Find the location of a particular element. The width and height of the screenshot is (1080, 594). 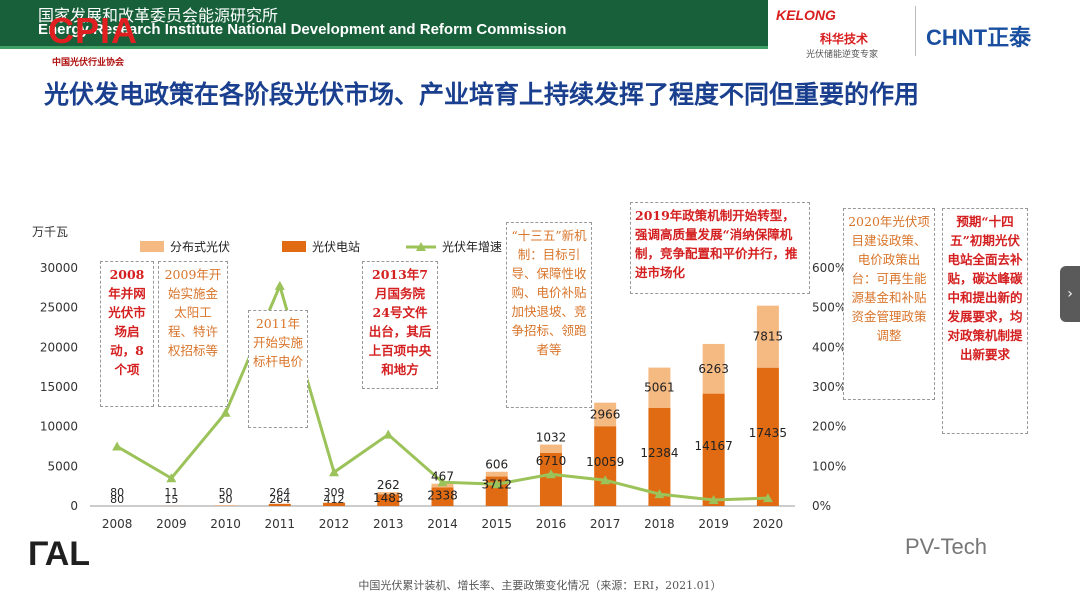

annotation-2013: 2013年7月国务院24号文件出台，其后上百项中央和地方 is located at coordinates (400, 325).